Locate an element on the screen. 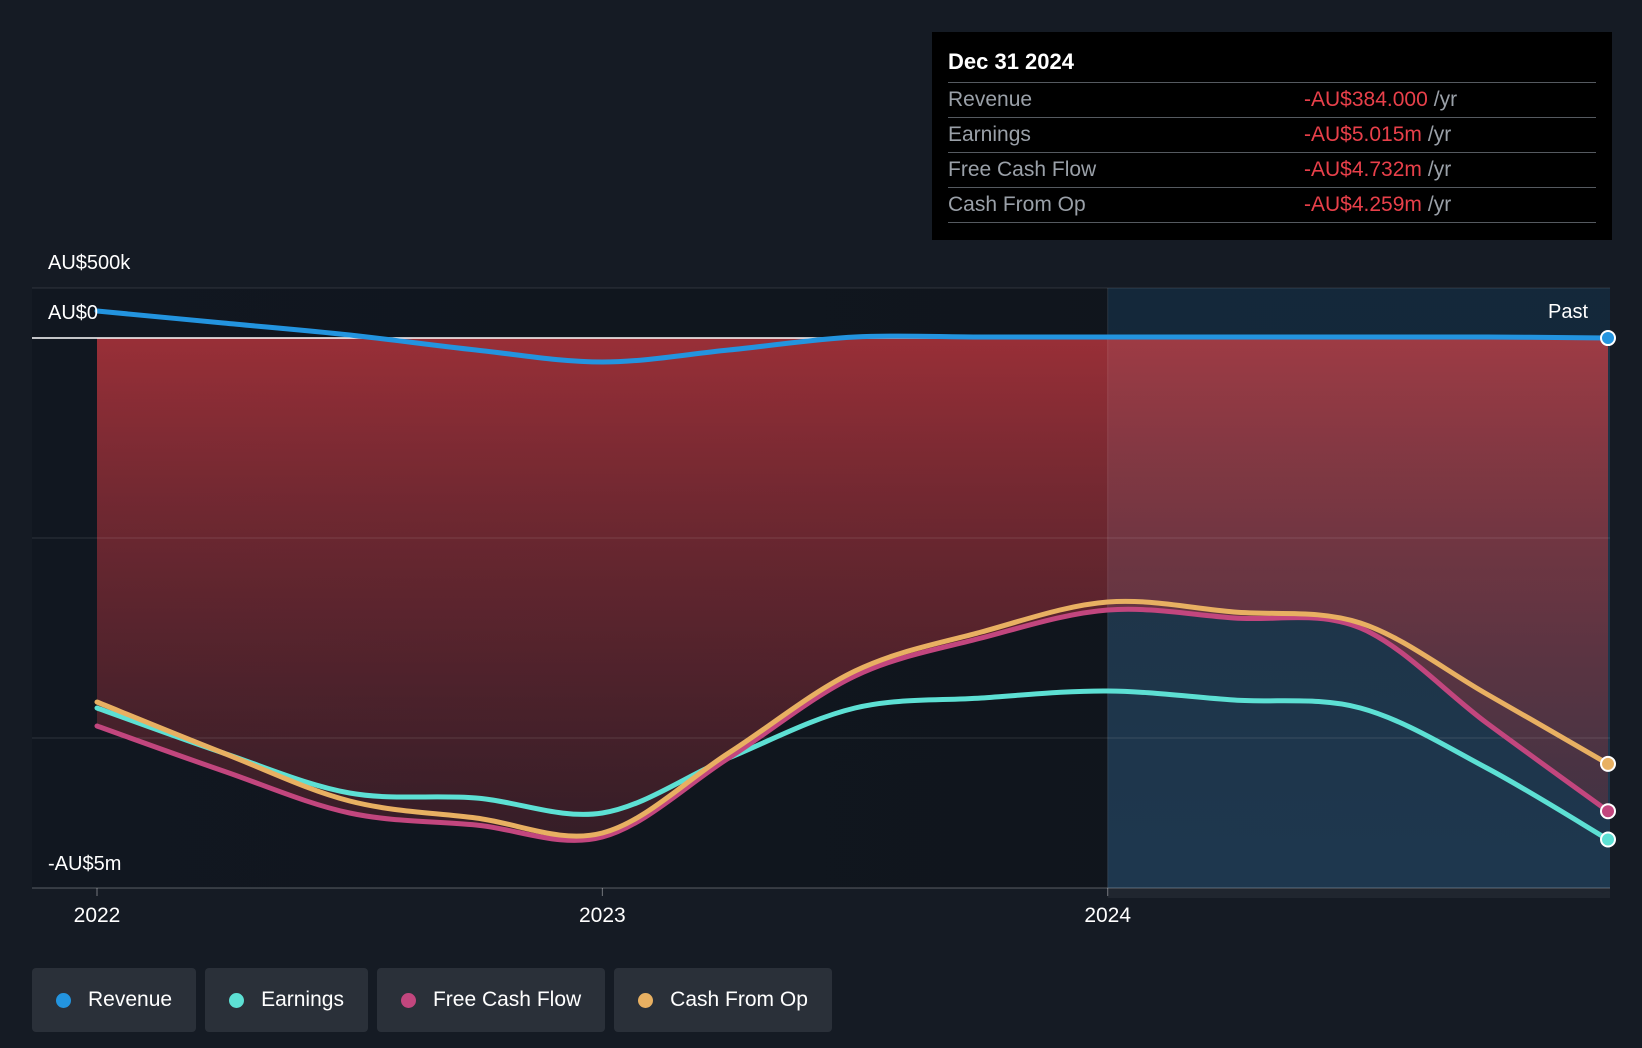 Image resolution: width=1642 pixels, height=1048 pixels. tooltip-label: Earnings is located at coordinates (989, 134).